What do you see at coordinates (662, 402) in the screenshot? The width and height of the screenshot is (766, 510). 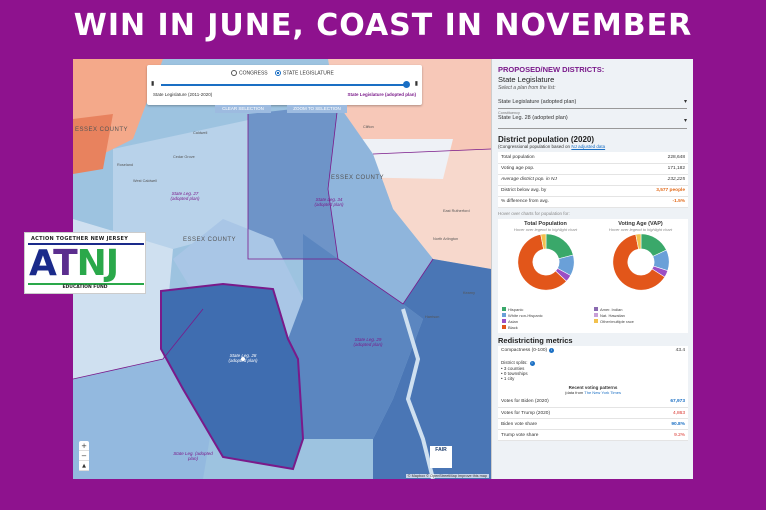 I see `vote-value: 67,973` at bounding box center [662, 402].